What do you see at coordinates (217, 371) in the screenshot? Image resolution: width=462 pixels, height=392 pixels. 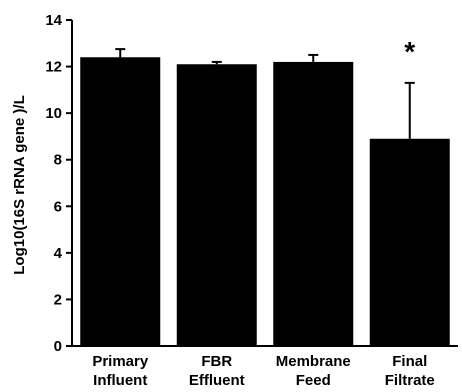 I see `x-category-label: FBR Effluent` at bounding box center [217, 371].